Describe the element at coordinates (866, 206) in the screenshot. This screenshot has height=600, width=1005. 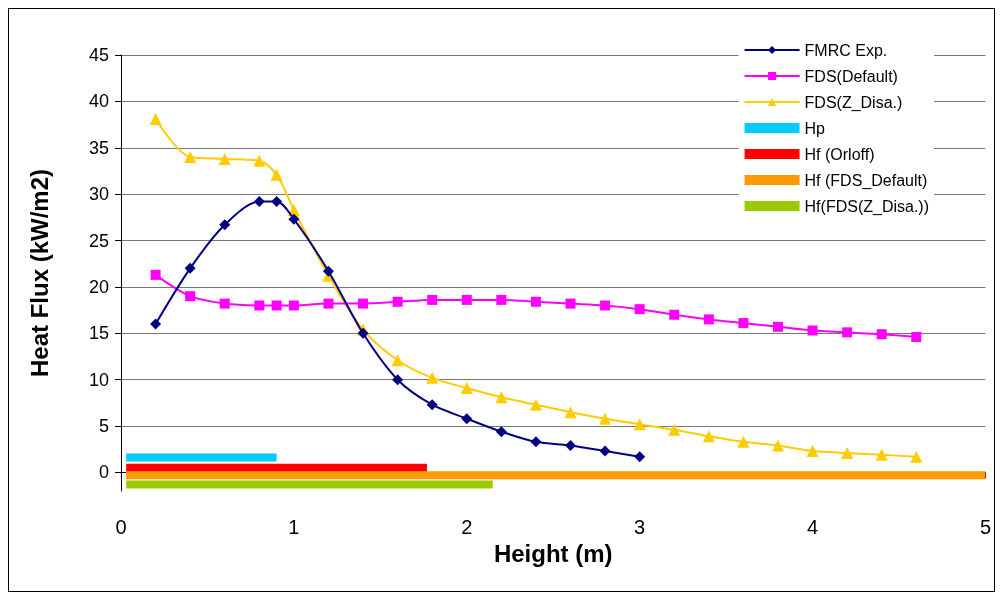
I see `legend-label: Hf(FDS(Z_Disa.))` at that location.